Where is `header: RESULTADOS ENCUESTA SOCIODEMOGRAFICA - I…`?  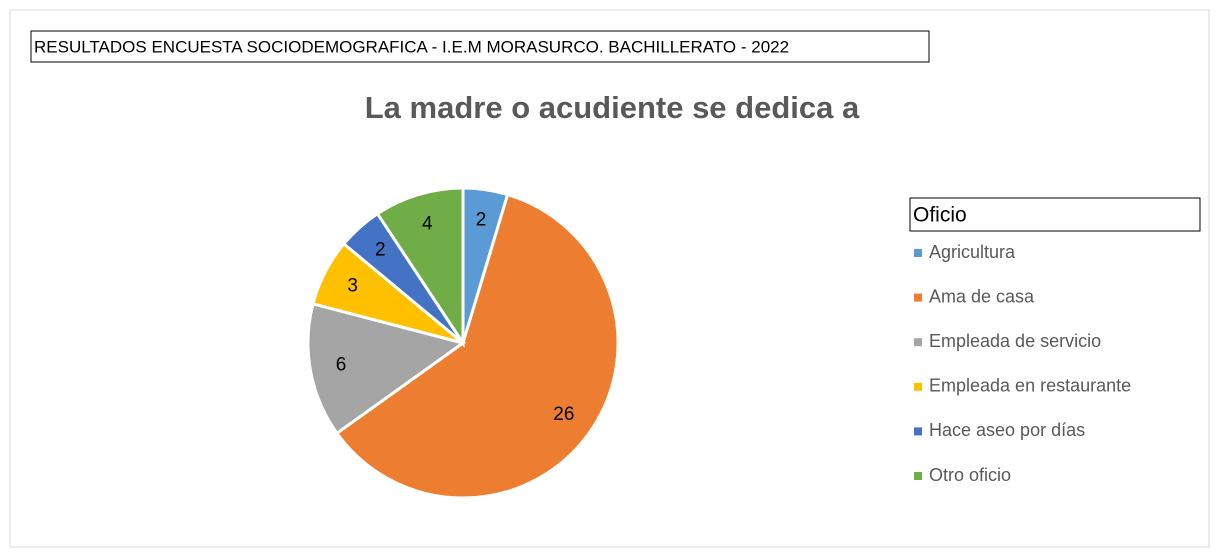
header: RESULTADOS ENCUESTA SOCIODEMOGRAFICA - I… is located at coordinates (411, 46).